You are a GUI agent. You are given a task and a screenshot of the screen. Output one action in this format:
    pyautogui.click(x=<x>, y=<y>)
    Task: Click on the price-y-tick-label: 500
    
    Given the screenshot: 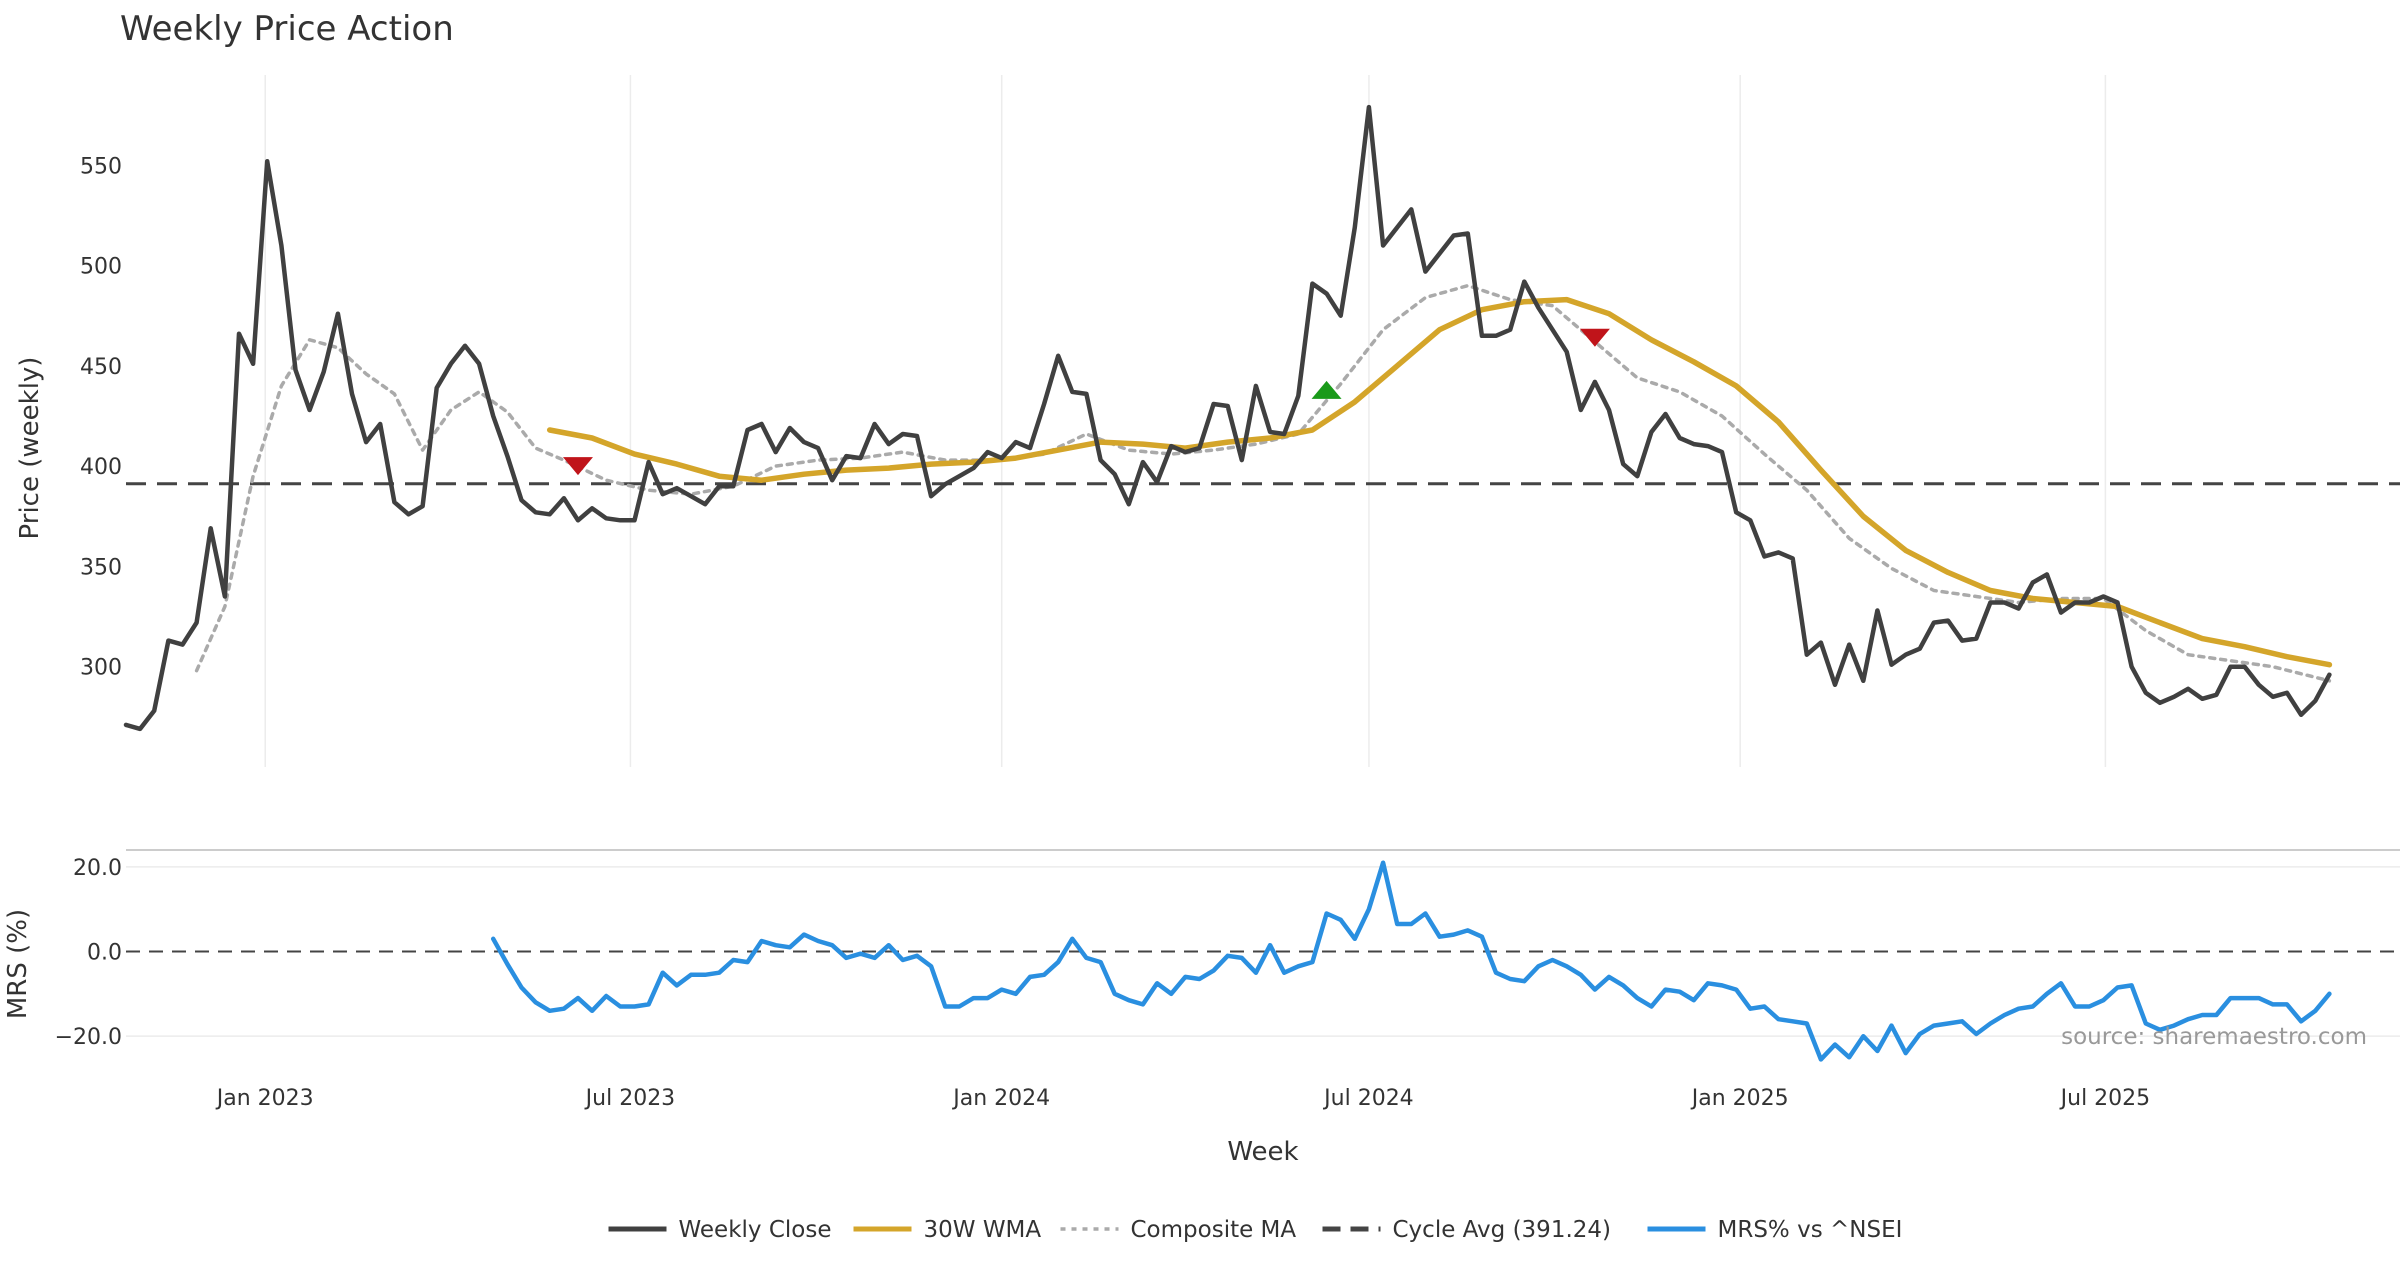 What is the action you would take?
    pyautogui.click(x=101, y=267)
    